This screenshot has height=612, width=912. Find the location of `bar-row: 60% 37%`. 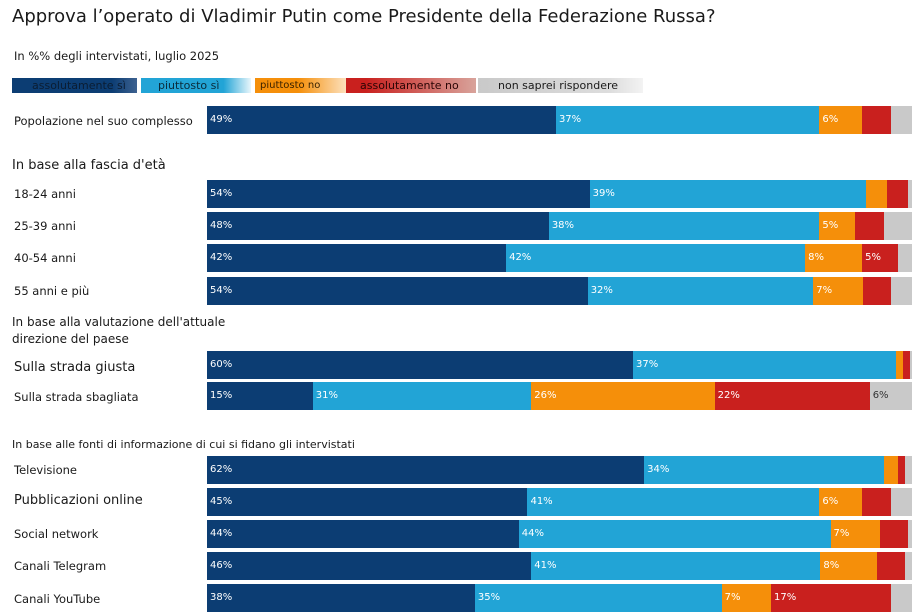

bar-row: 60% 37% is located at coordinates (559, 365).